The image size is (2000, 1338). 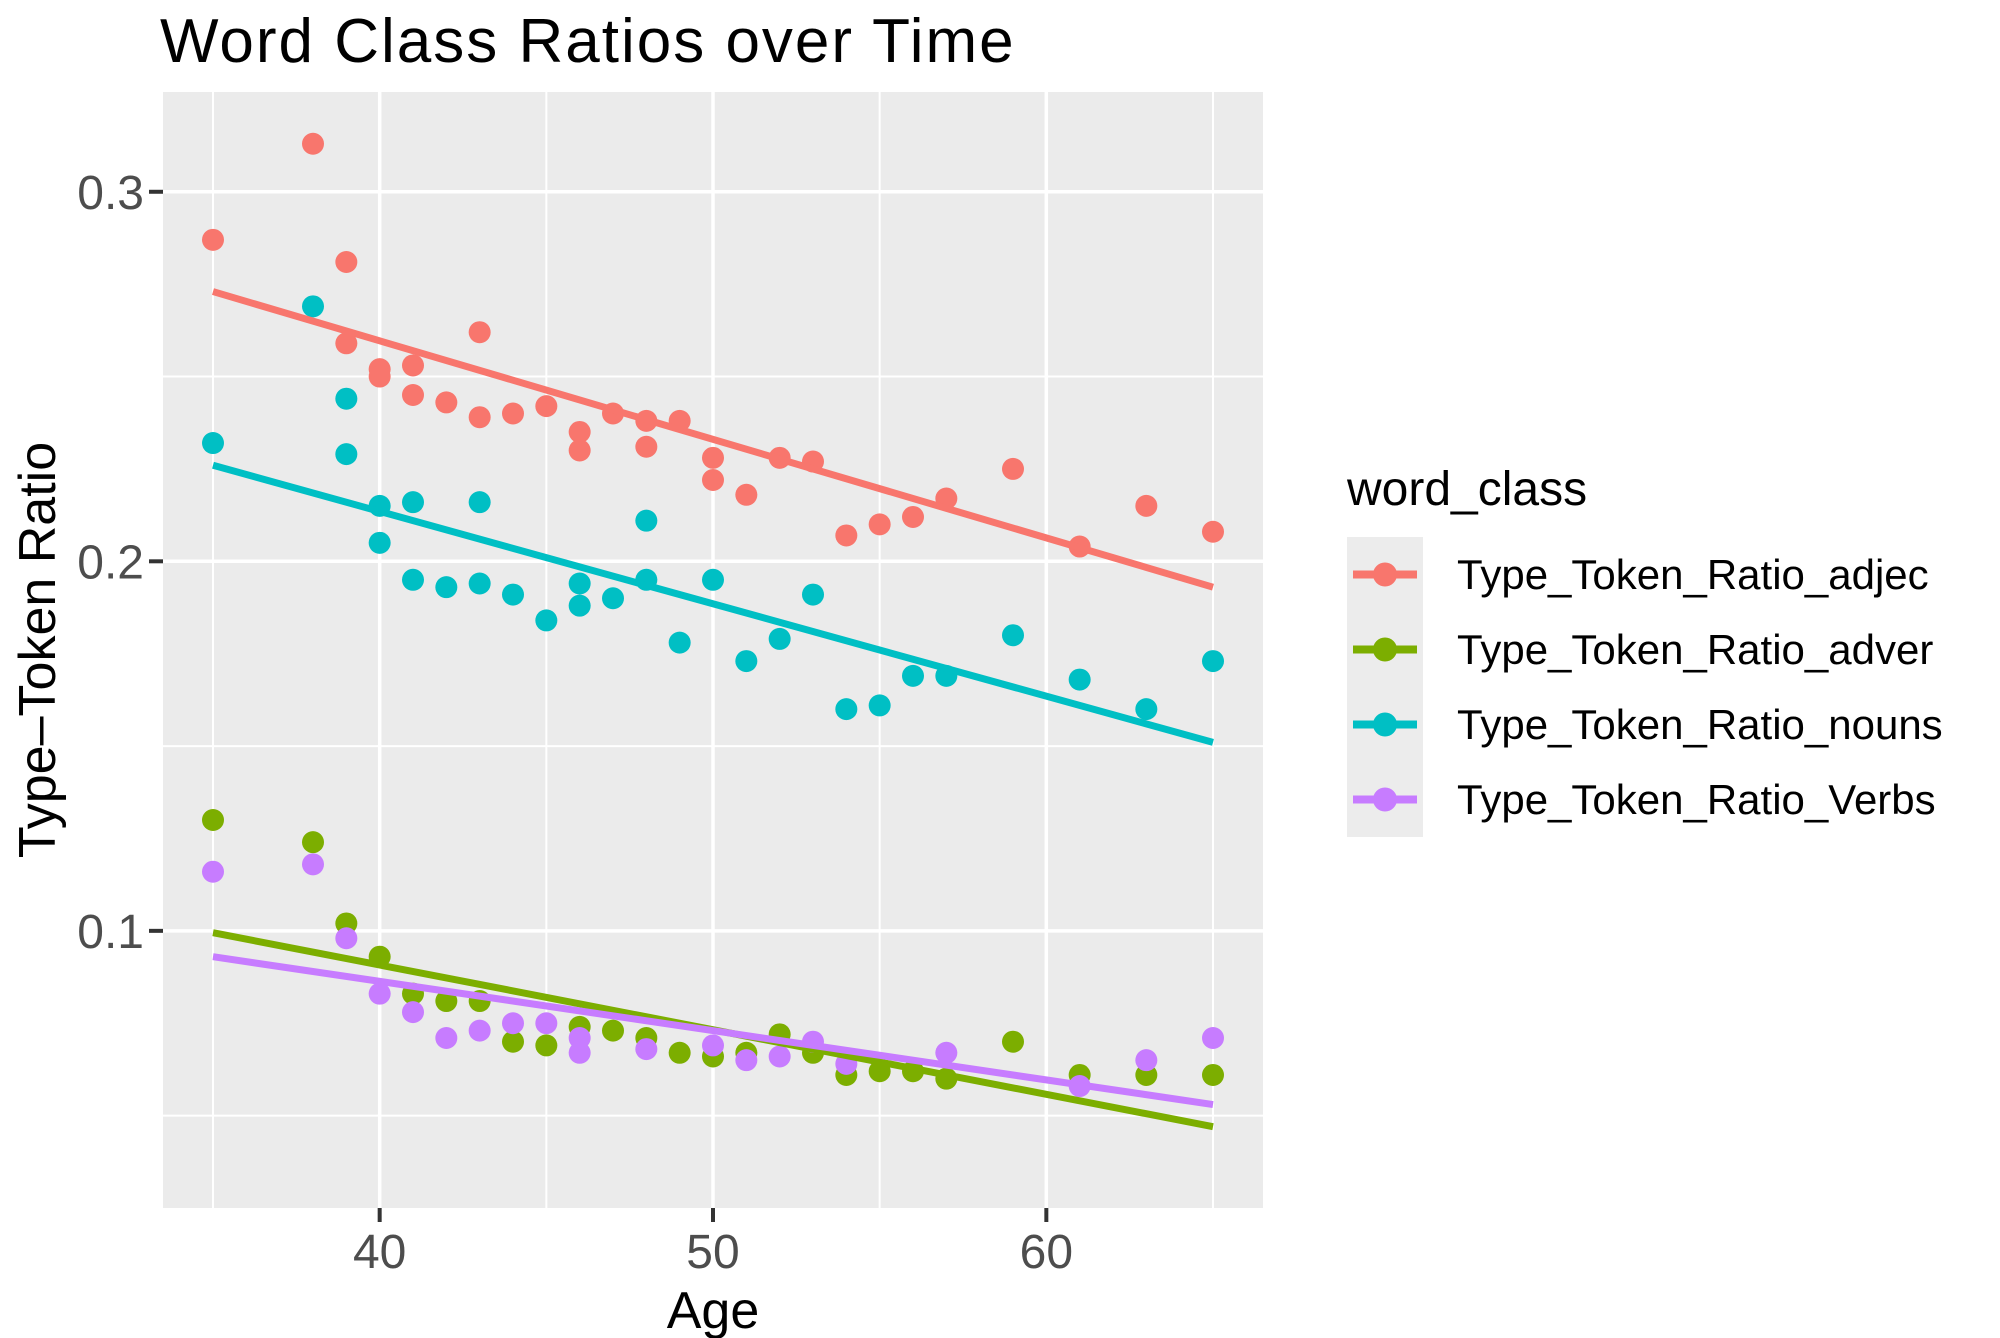 I want to click on legend-item: Type_Token_Ratio_adjec, so click(x=1645, y=574).